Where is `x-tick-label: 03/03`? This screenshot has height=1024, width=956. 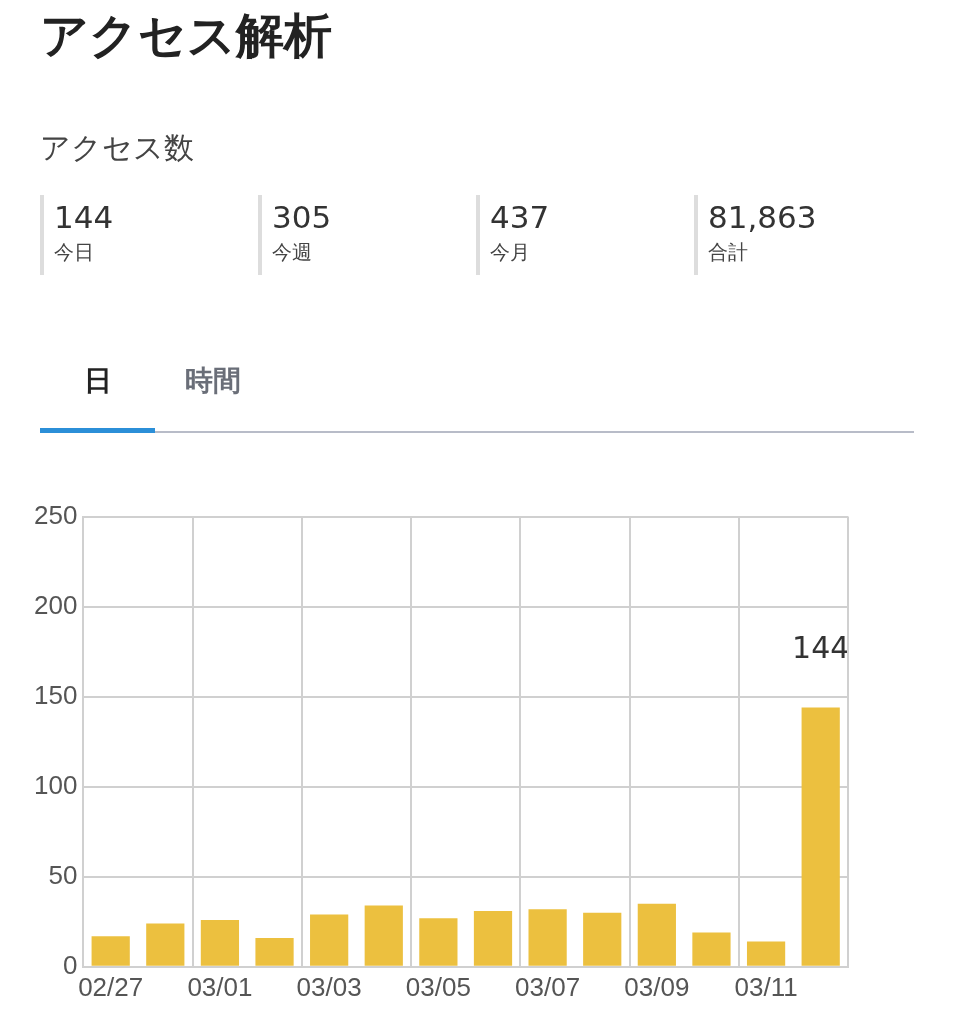 x-tick-label: 03/03 is located at coordinates (329, 986).